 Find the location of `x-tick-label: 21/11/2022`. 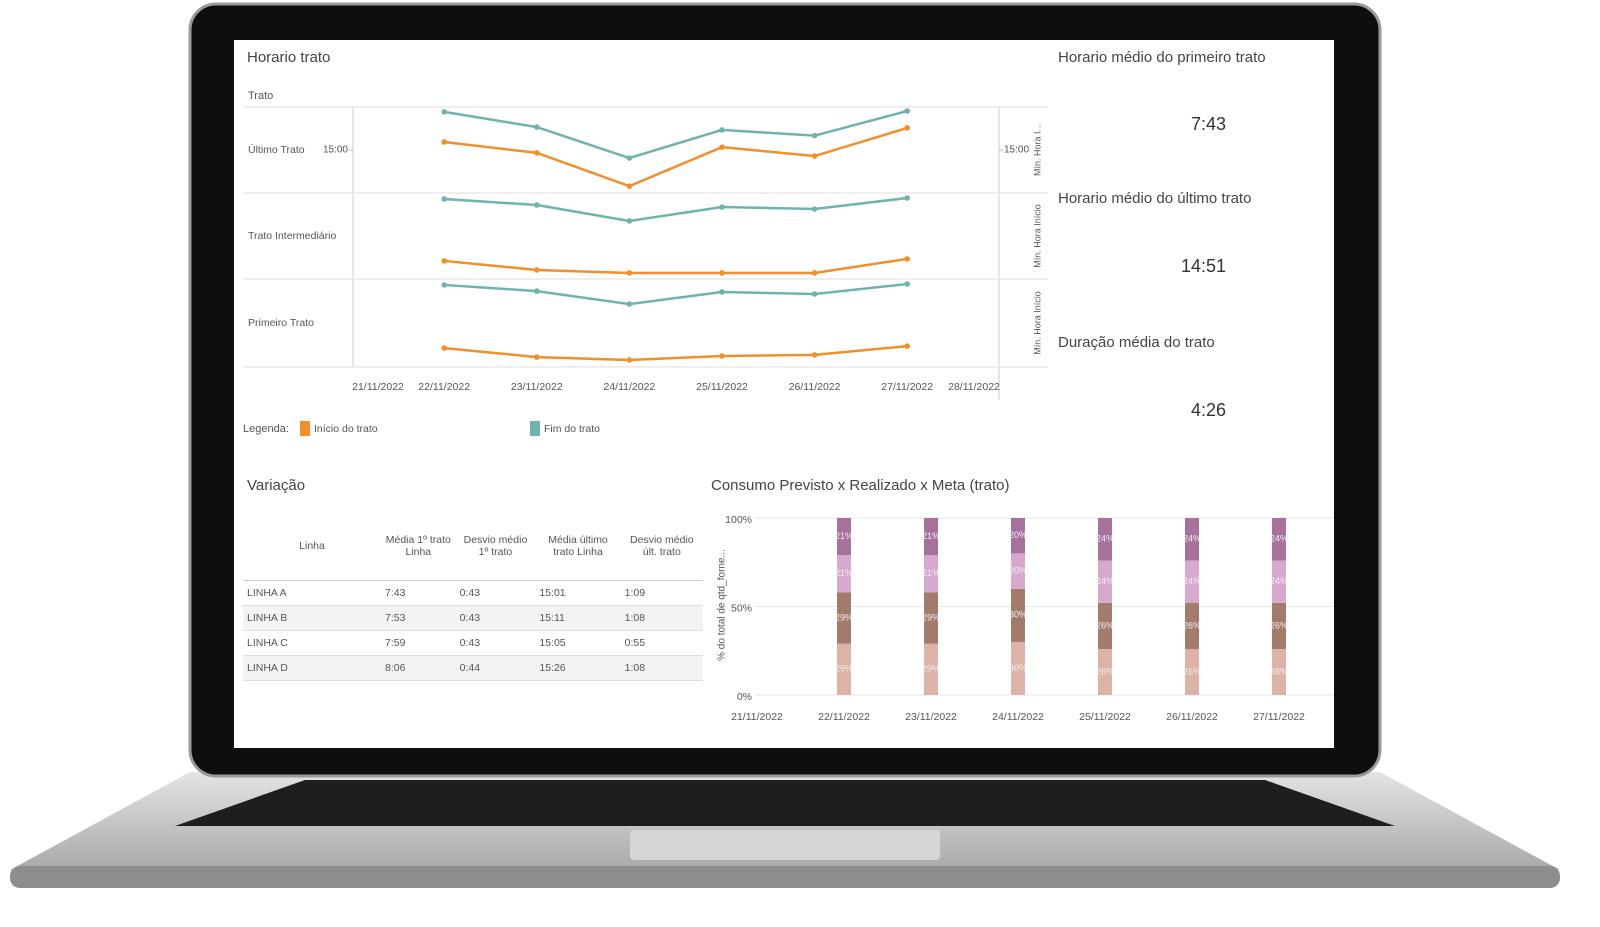

x-tick-label: 21/11/2022 is located at coordinates (757, 717).